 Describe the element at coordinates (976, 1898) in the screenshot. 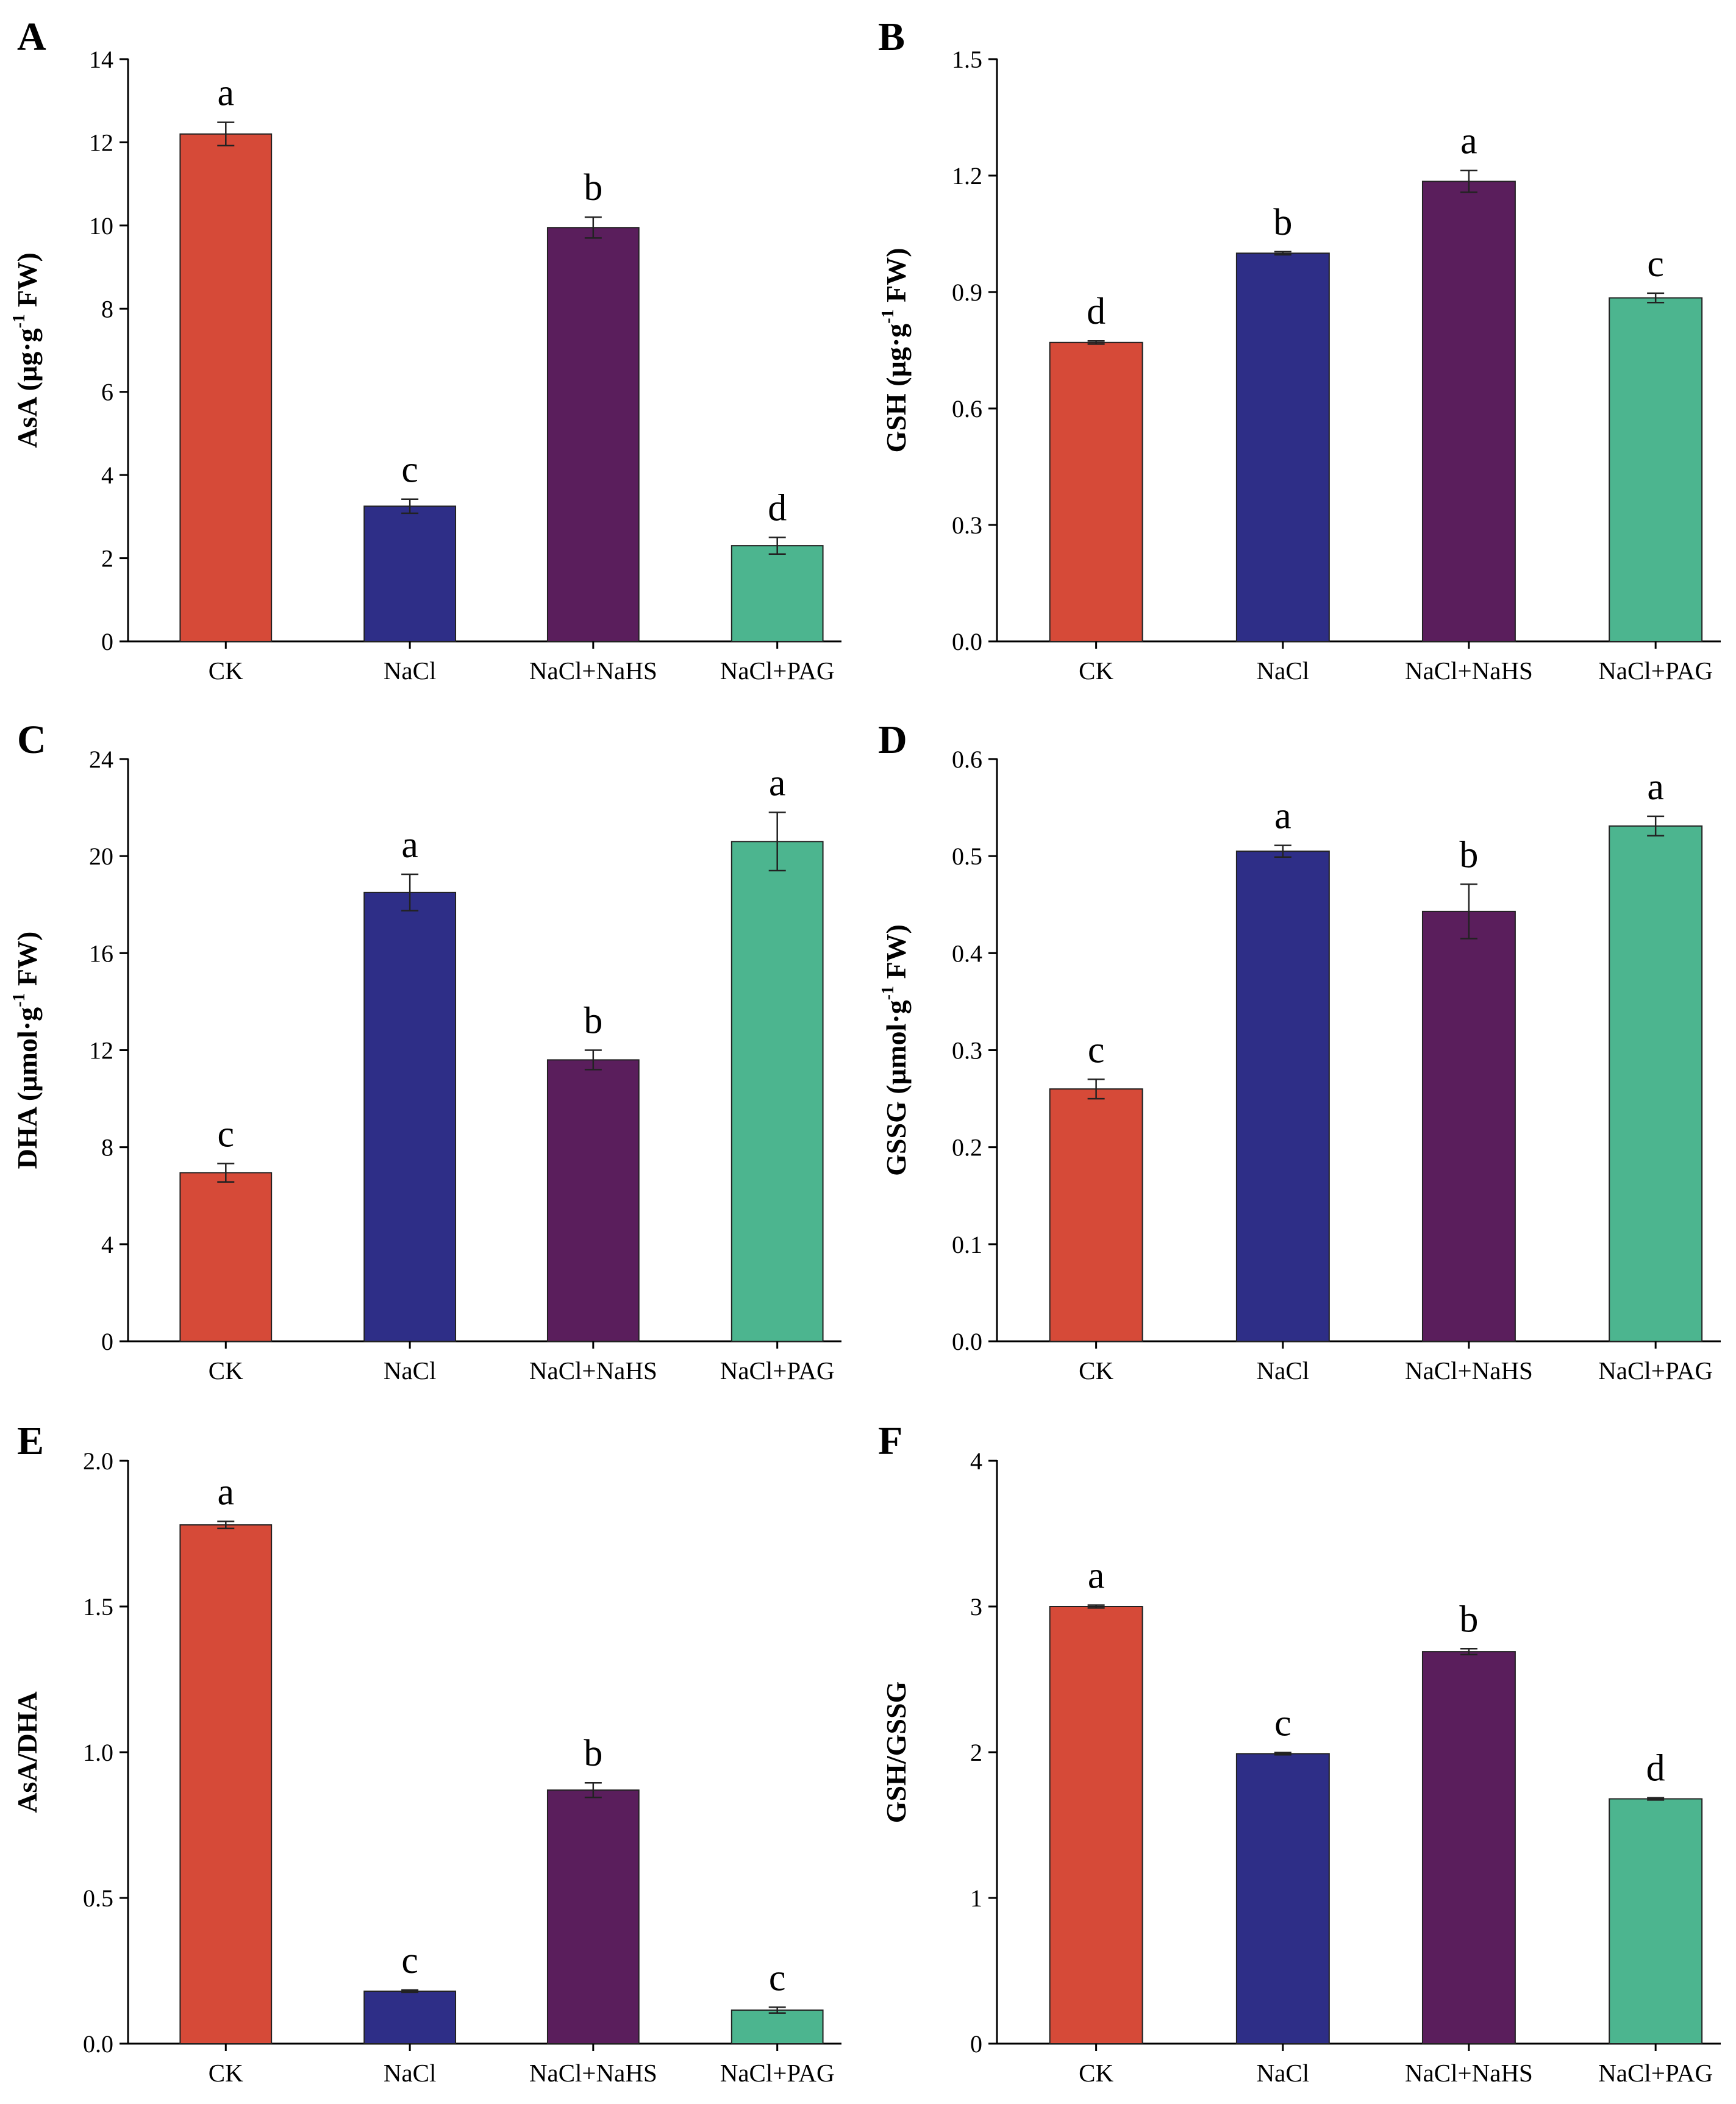

I see `y-tick-label: 1` at that location.